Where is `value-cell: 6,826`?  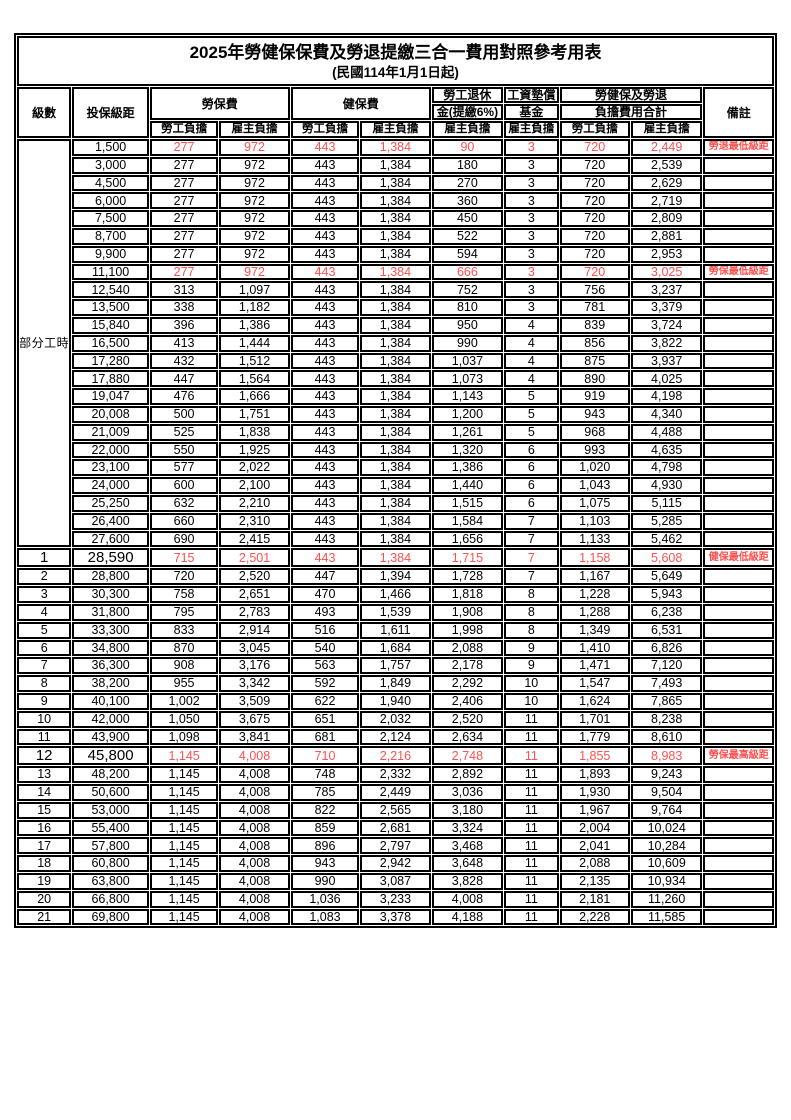
value-cell: 6,826 is located at coordinates (666, 648).